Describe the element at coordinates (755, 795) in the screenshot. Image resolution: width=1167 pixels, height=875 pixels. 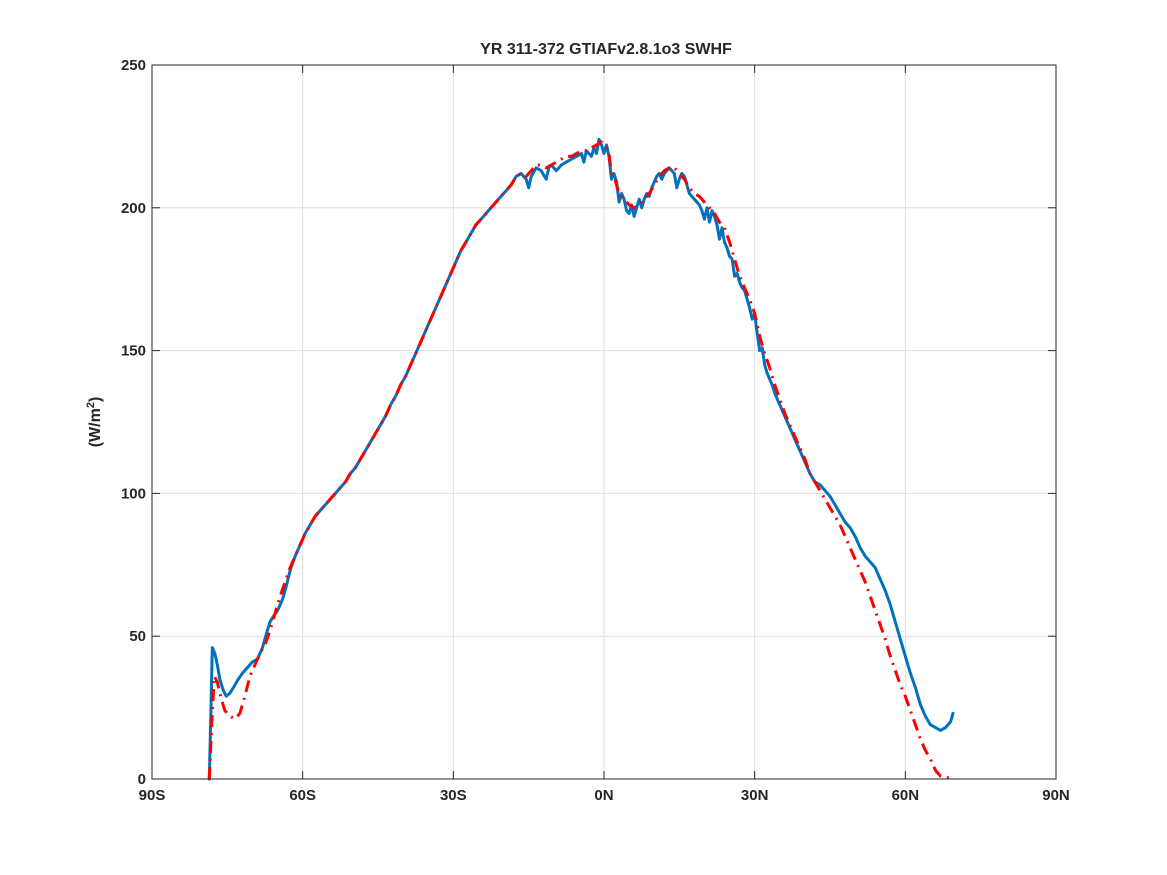
I see `x-tick-label: 30N` at that location.